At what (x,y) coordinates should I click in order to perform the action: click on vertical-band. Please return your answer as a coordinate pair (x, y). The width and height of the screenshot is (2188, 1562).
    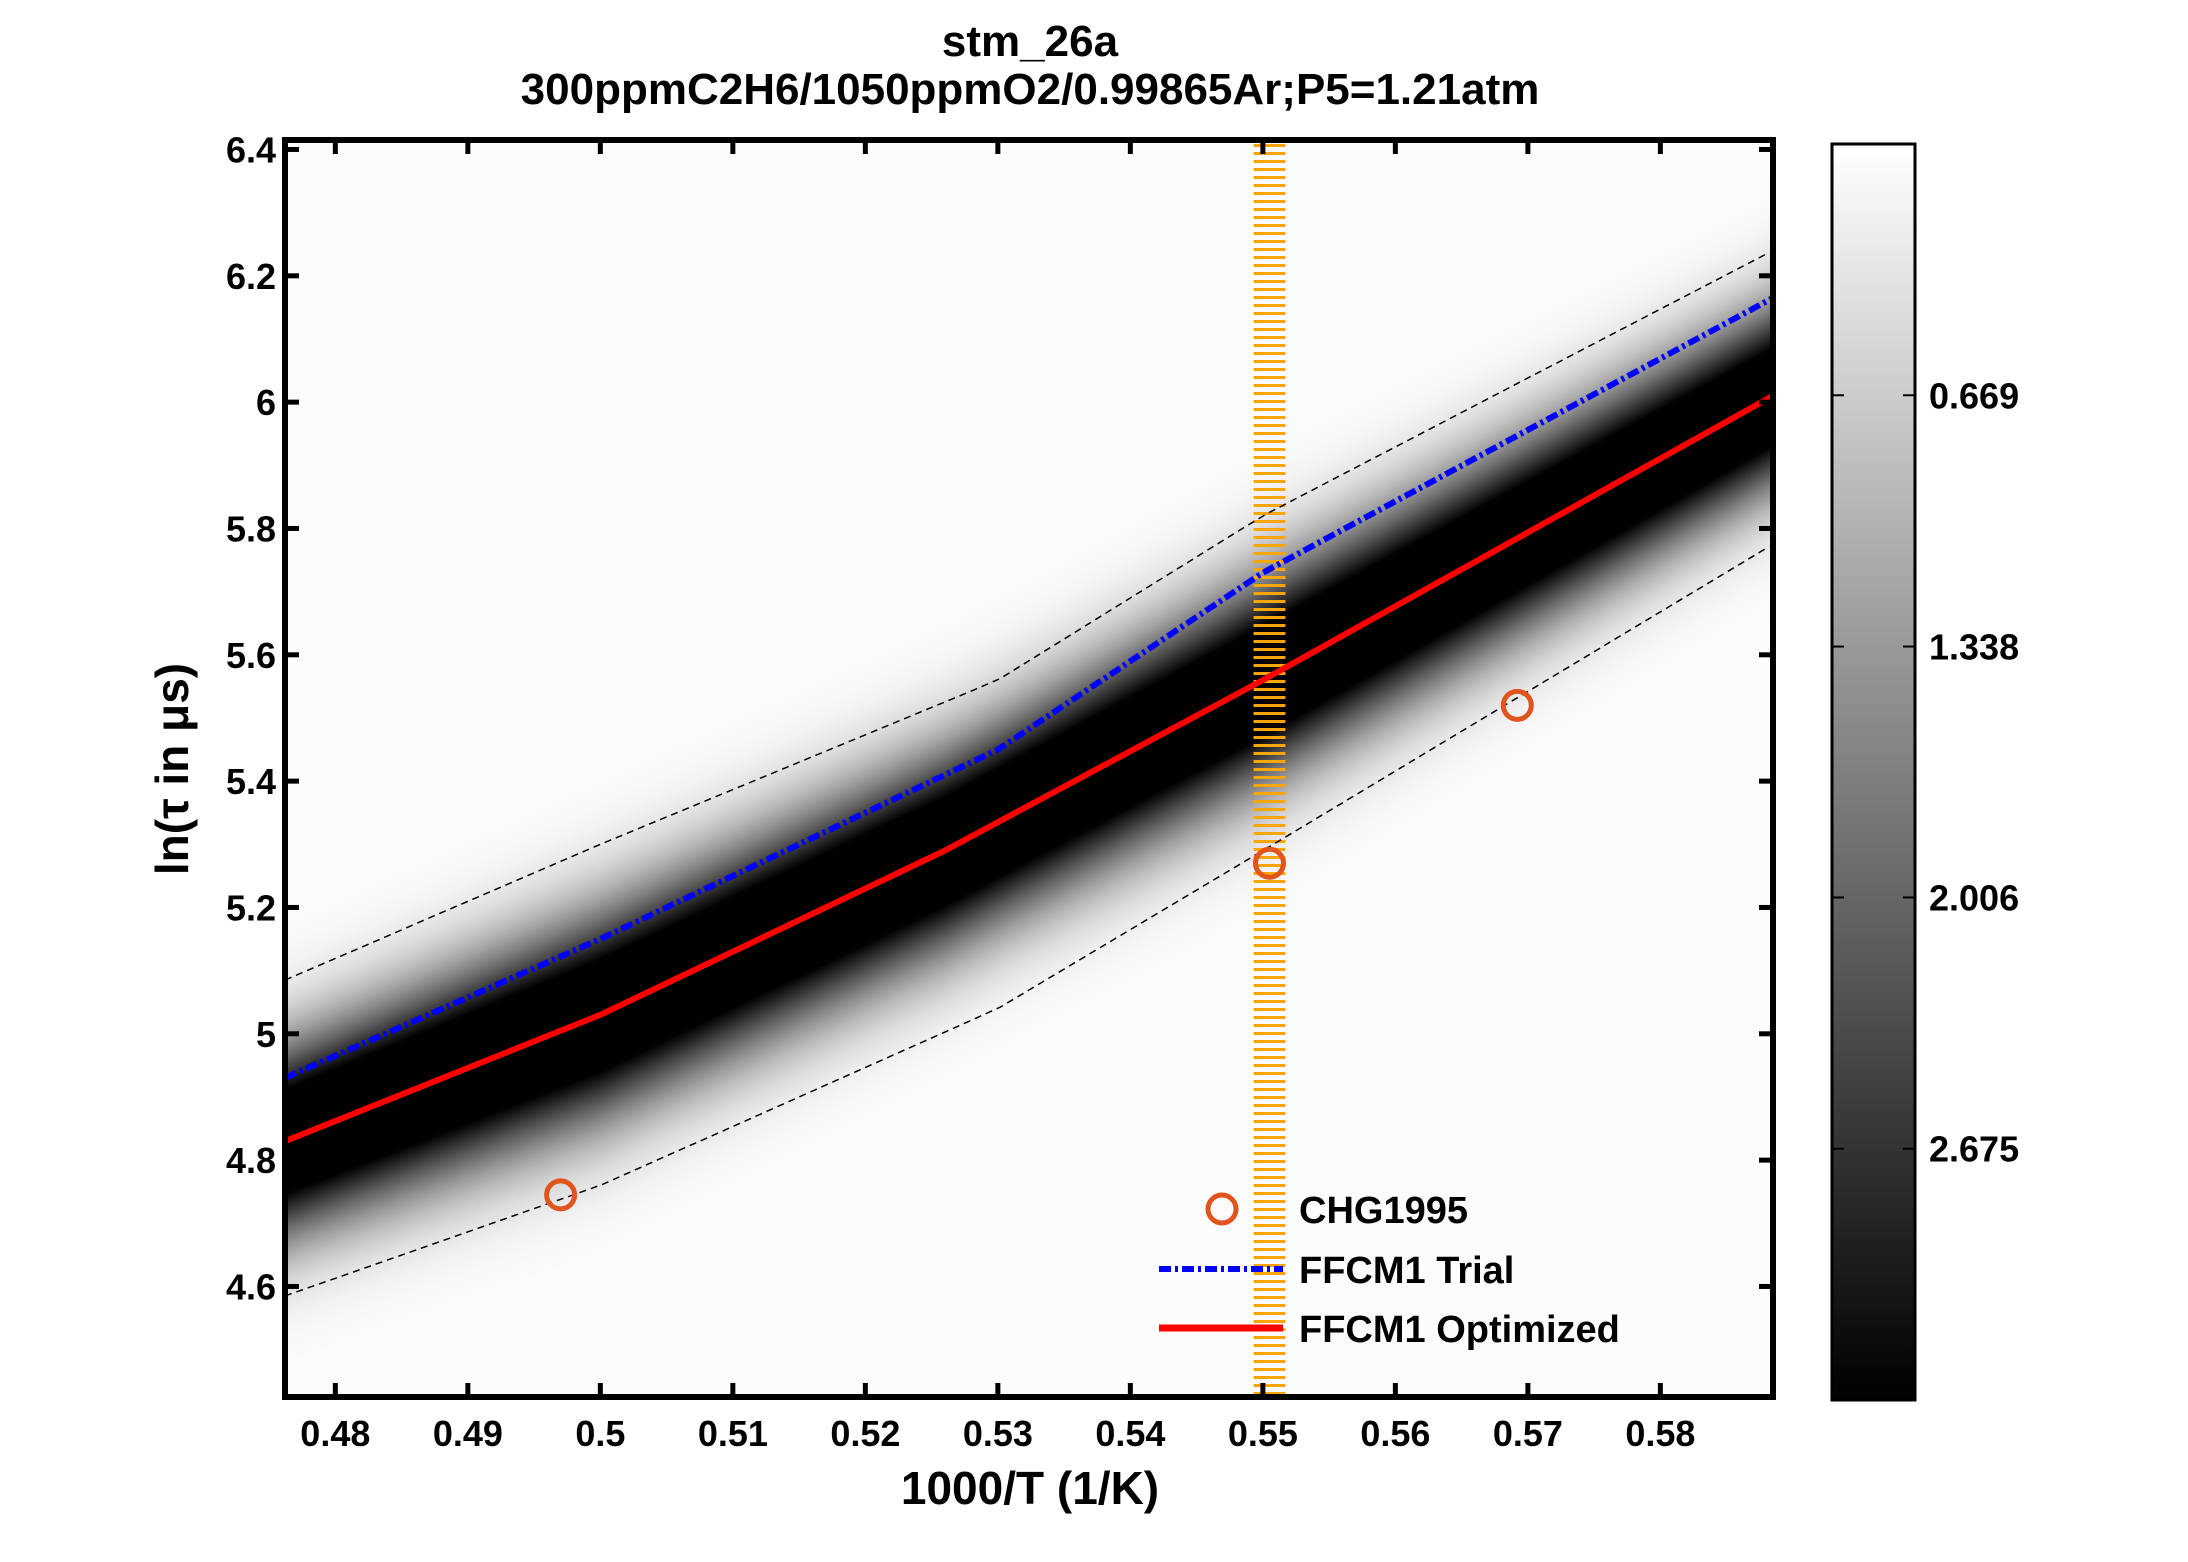
    Looking at the image, I should click on (1269, 768).